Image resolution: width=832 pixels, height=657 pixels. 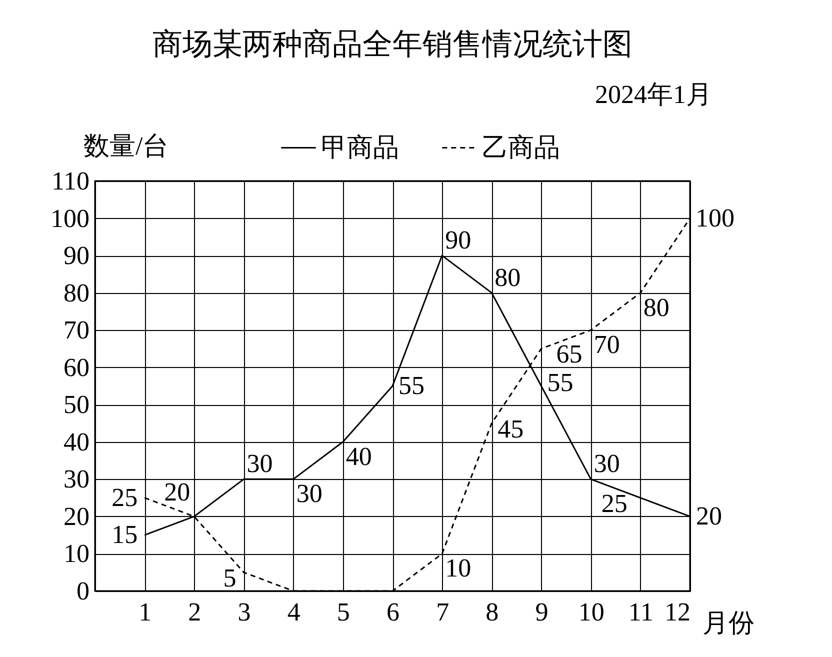 What do you see at coordinates (511, 429) in the screenshot?
I see `data-label: 45` at bounding box center [511, 429].